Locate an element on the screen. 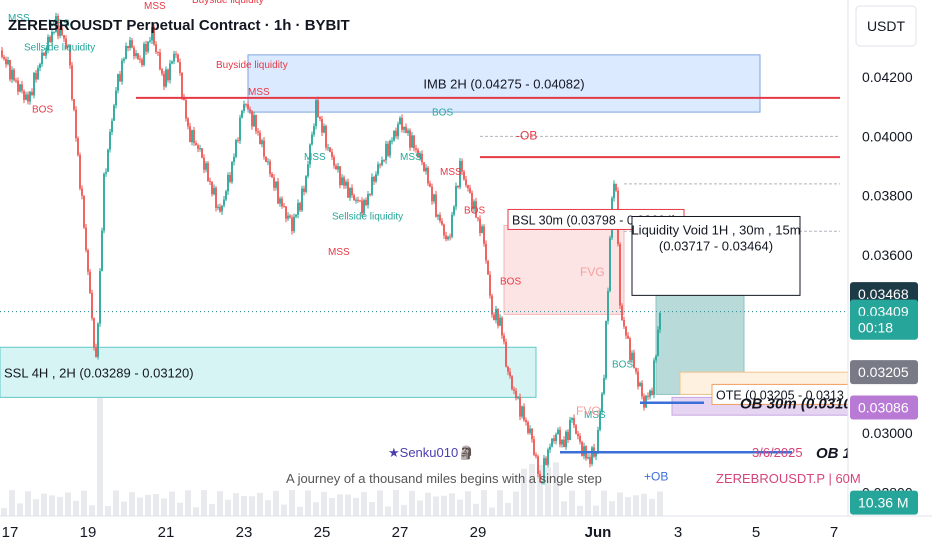 Image resolution: width=932 pixels, height=550 pixels. y-tick-label: 0.03800 is located at coordinates (887, 196).